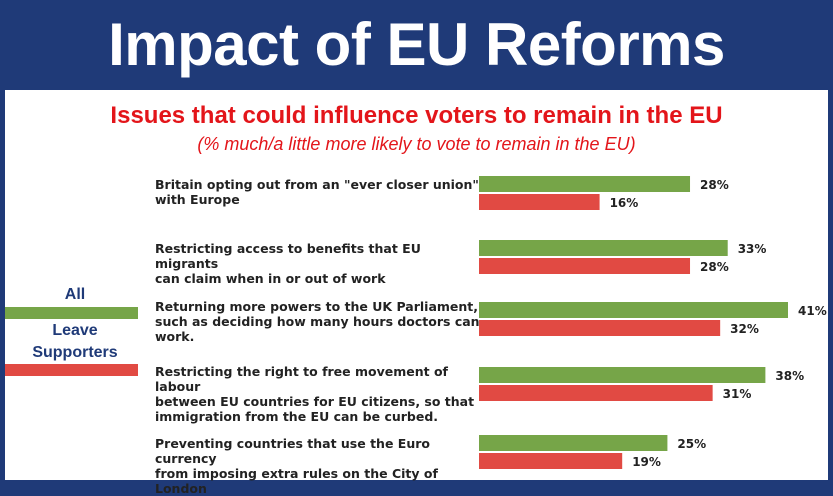  What do you see at coordinates (75, 342) in the screenshot?
I see `legend-leave-label: Leave Supporters` at bounding box center [75, 342].